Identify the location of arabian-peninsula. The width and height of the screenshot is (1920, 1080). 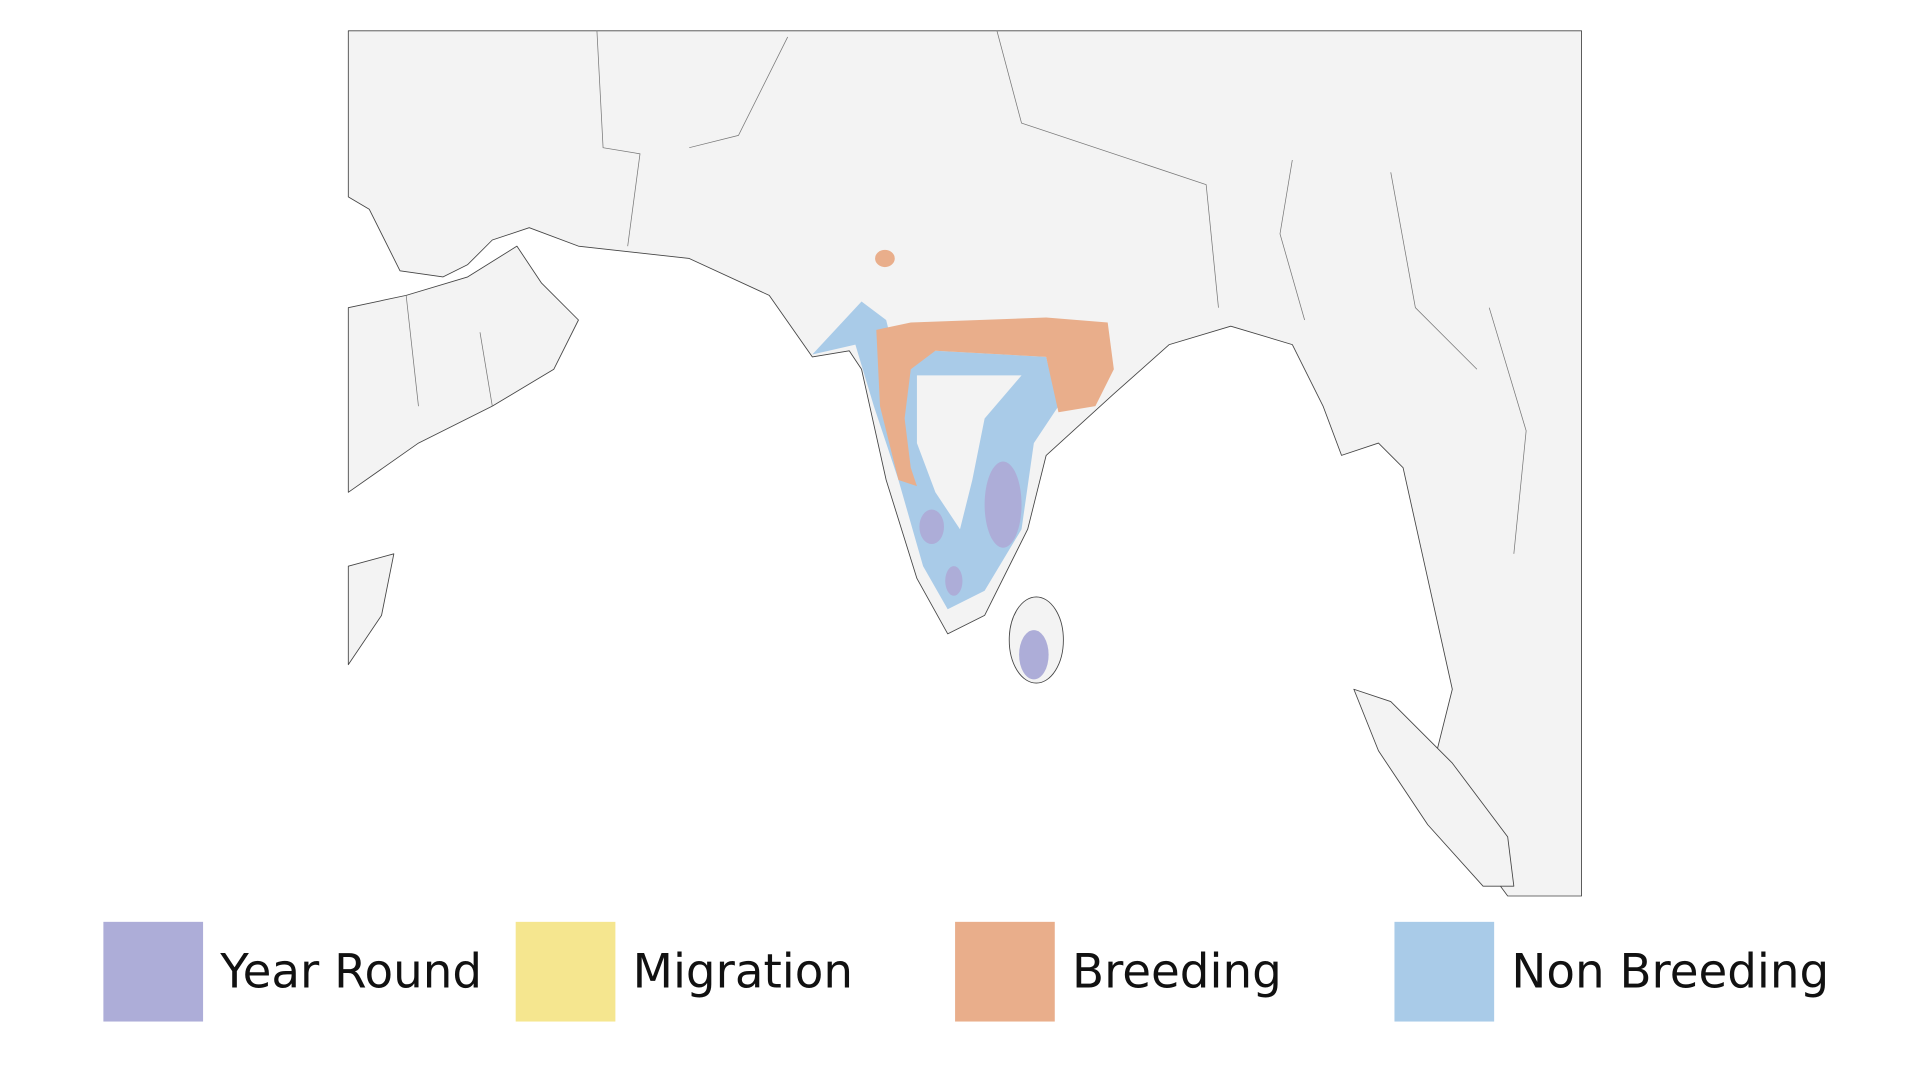
(463, 369).